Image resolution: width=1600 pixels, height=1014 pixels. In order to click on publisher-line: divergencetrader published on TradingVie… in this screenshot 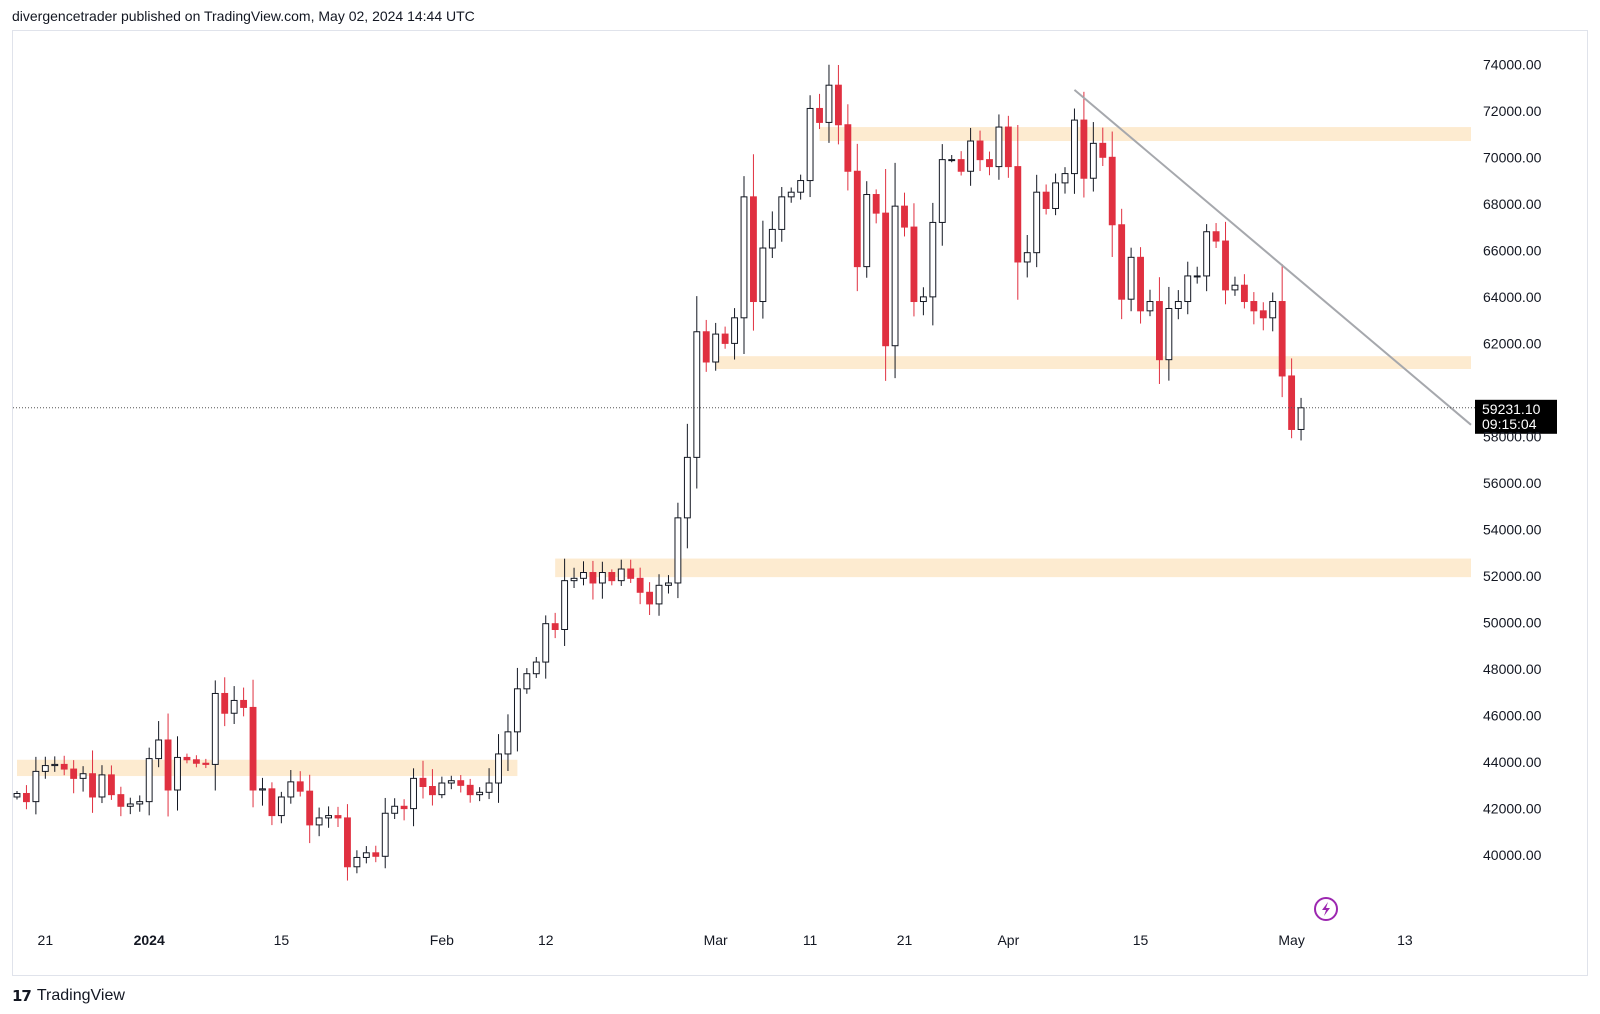, I will do `click(243, 16)`.